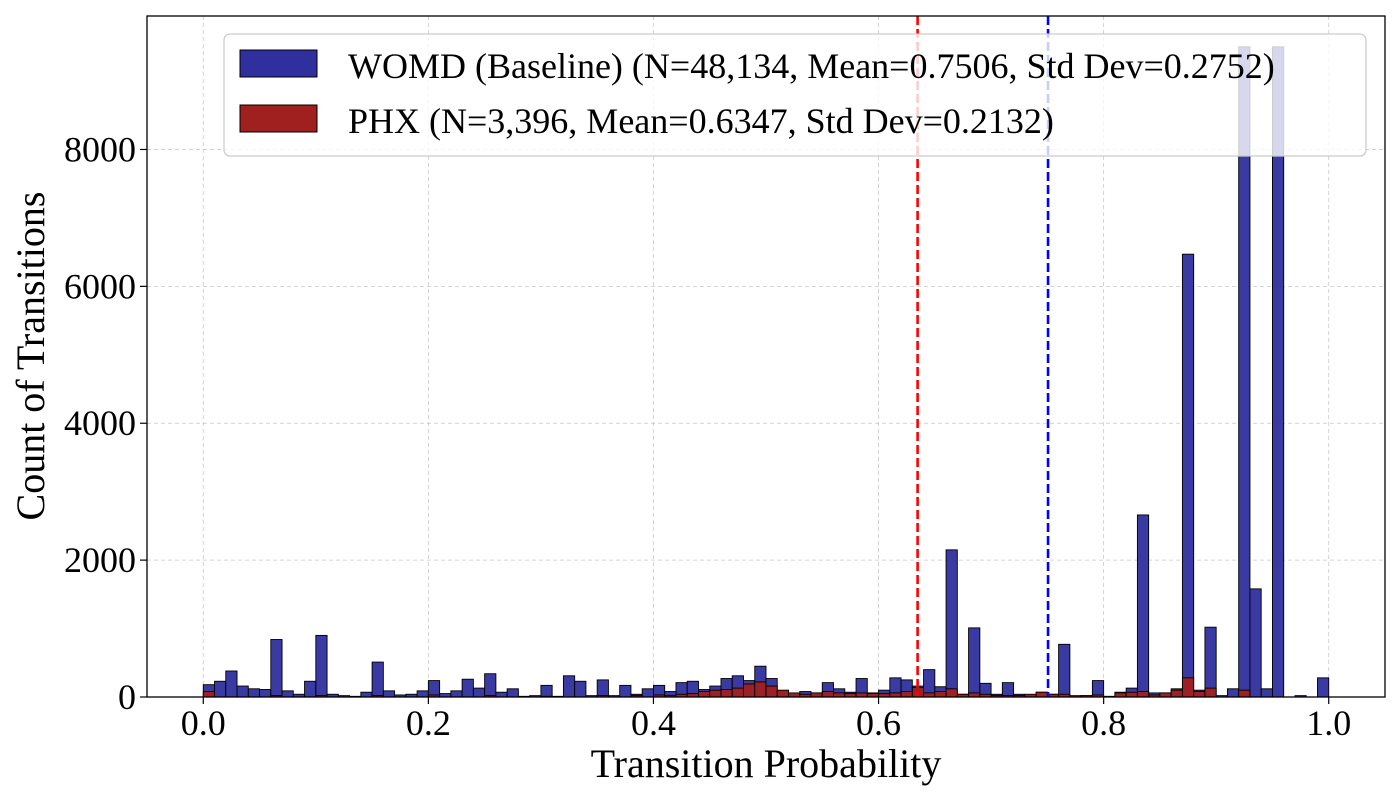 Image resolution: width=1400 pixels, height=800 pixels. I want to click on legend-swatch-womd, so click(278, 63).